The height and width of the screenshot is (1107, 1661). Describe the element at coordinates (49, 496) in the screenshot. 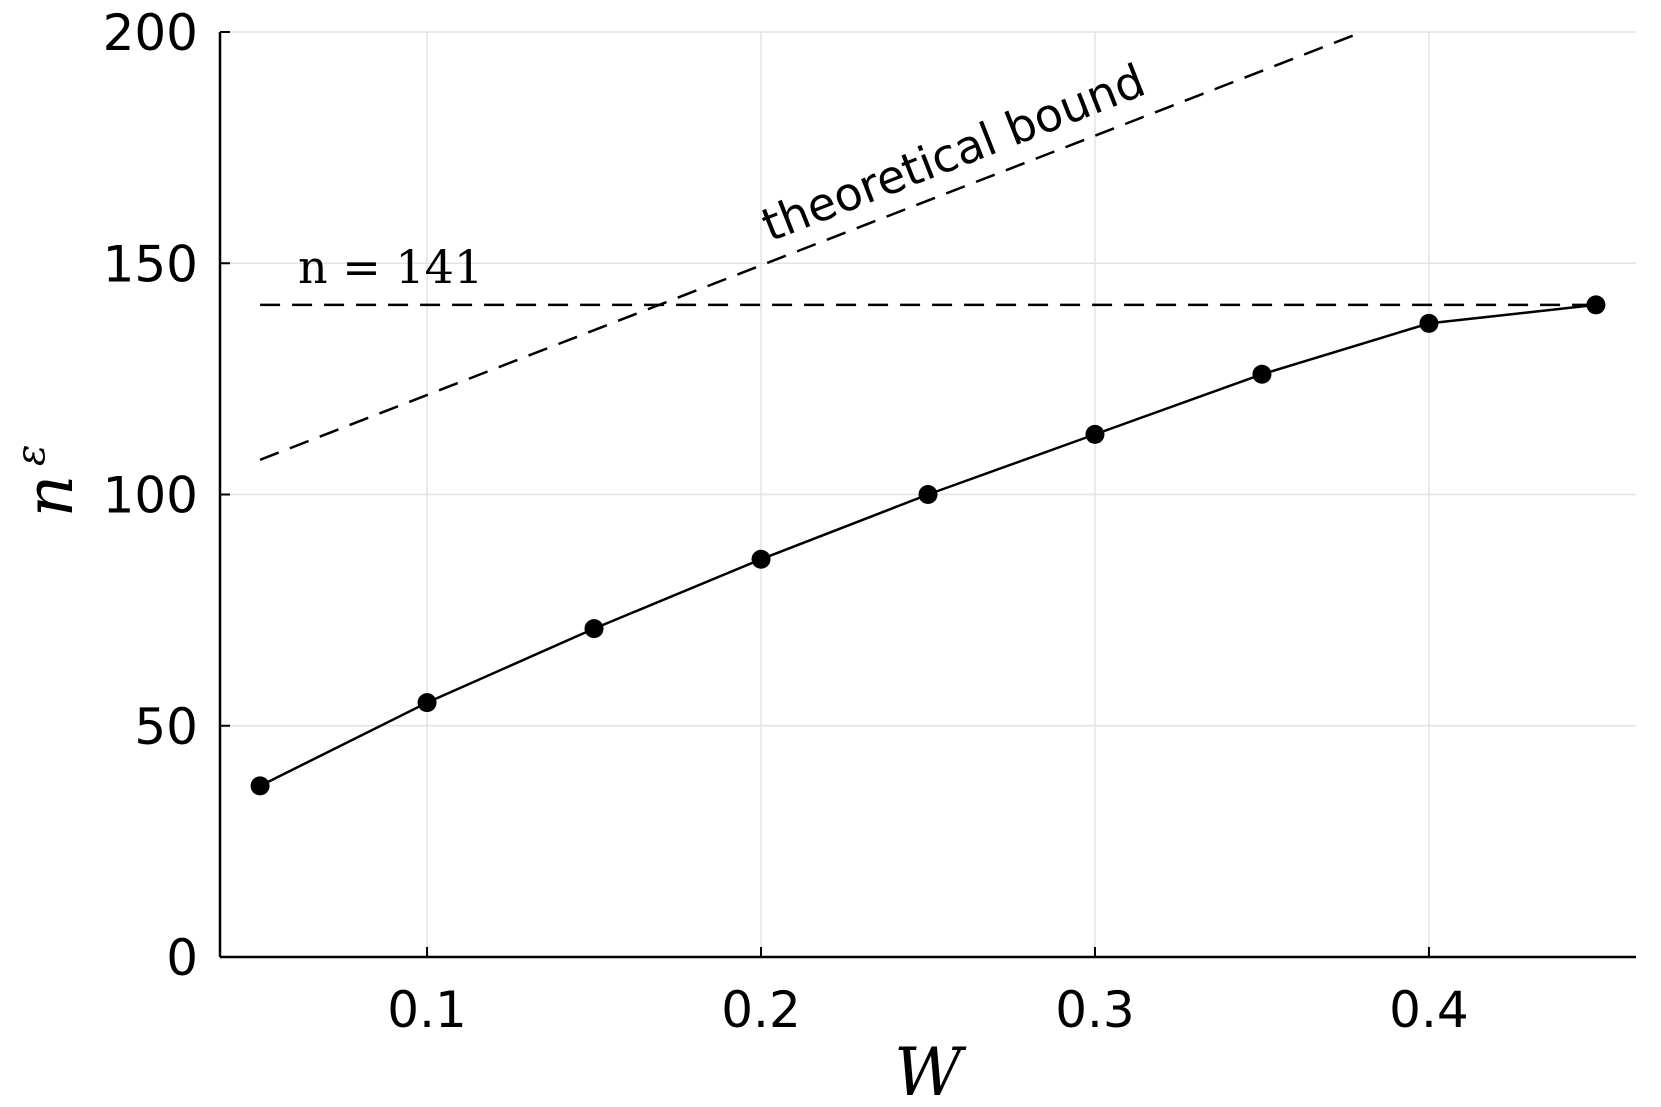

I see `y-axis-title: n` at that location.